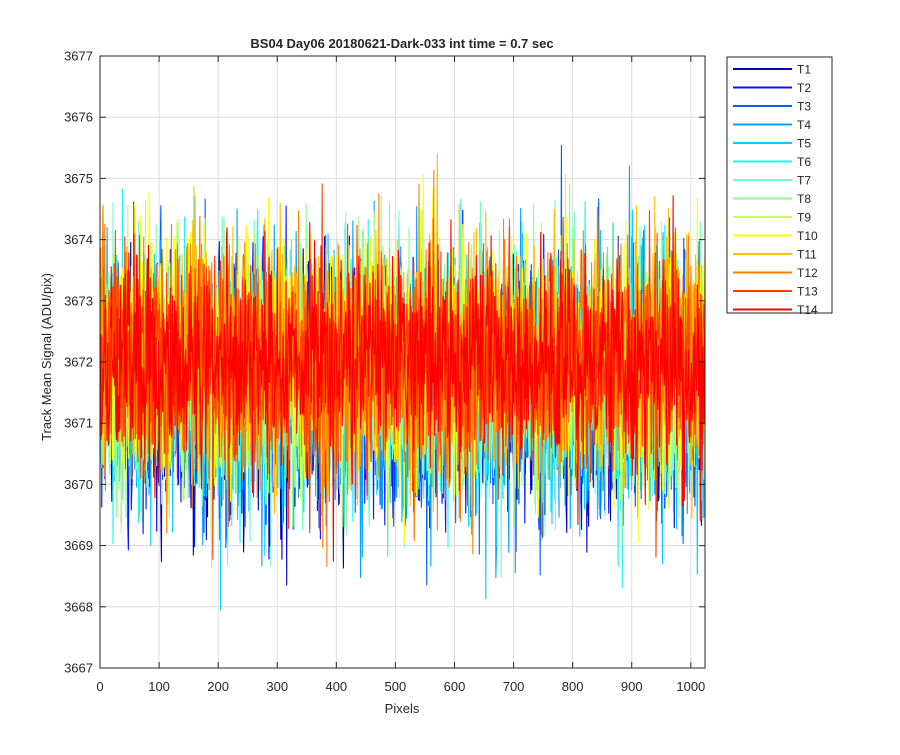  Describe the element at coordinates (46, 357) in the screenshot. I see `y-axis-label: Track Mean Signal (ADU/pix)` at that location.